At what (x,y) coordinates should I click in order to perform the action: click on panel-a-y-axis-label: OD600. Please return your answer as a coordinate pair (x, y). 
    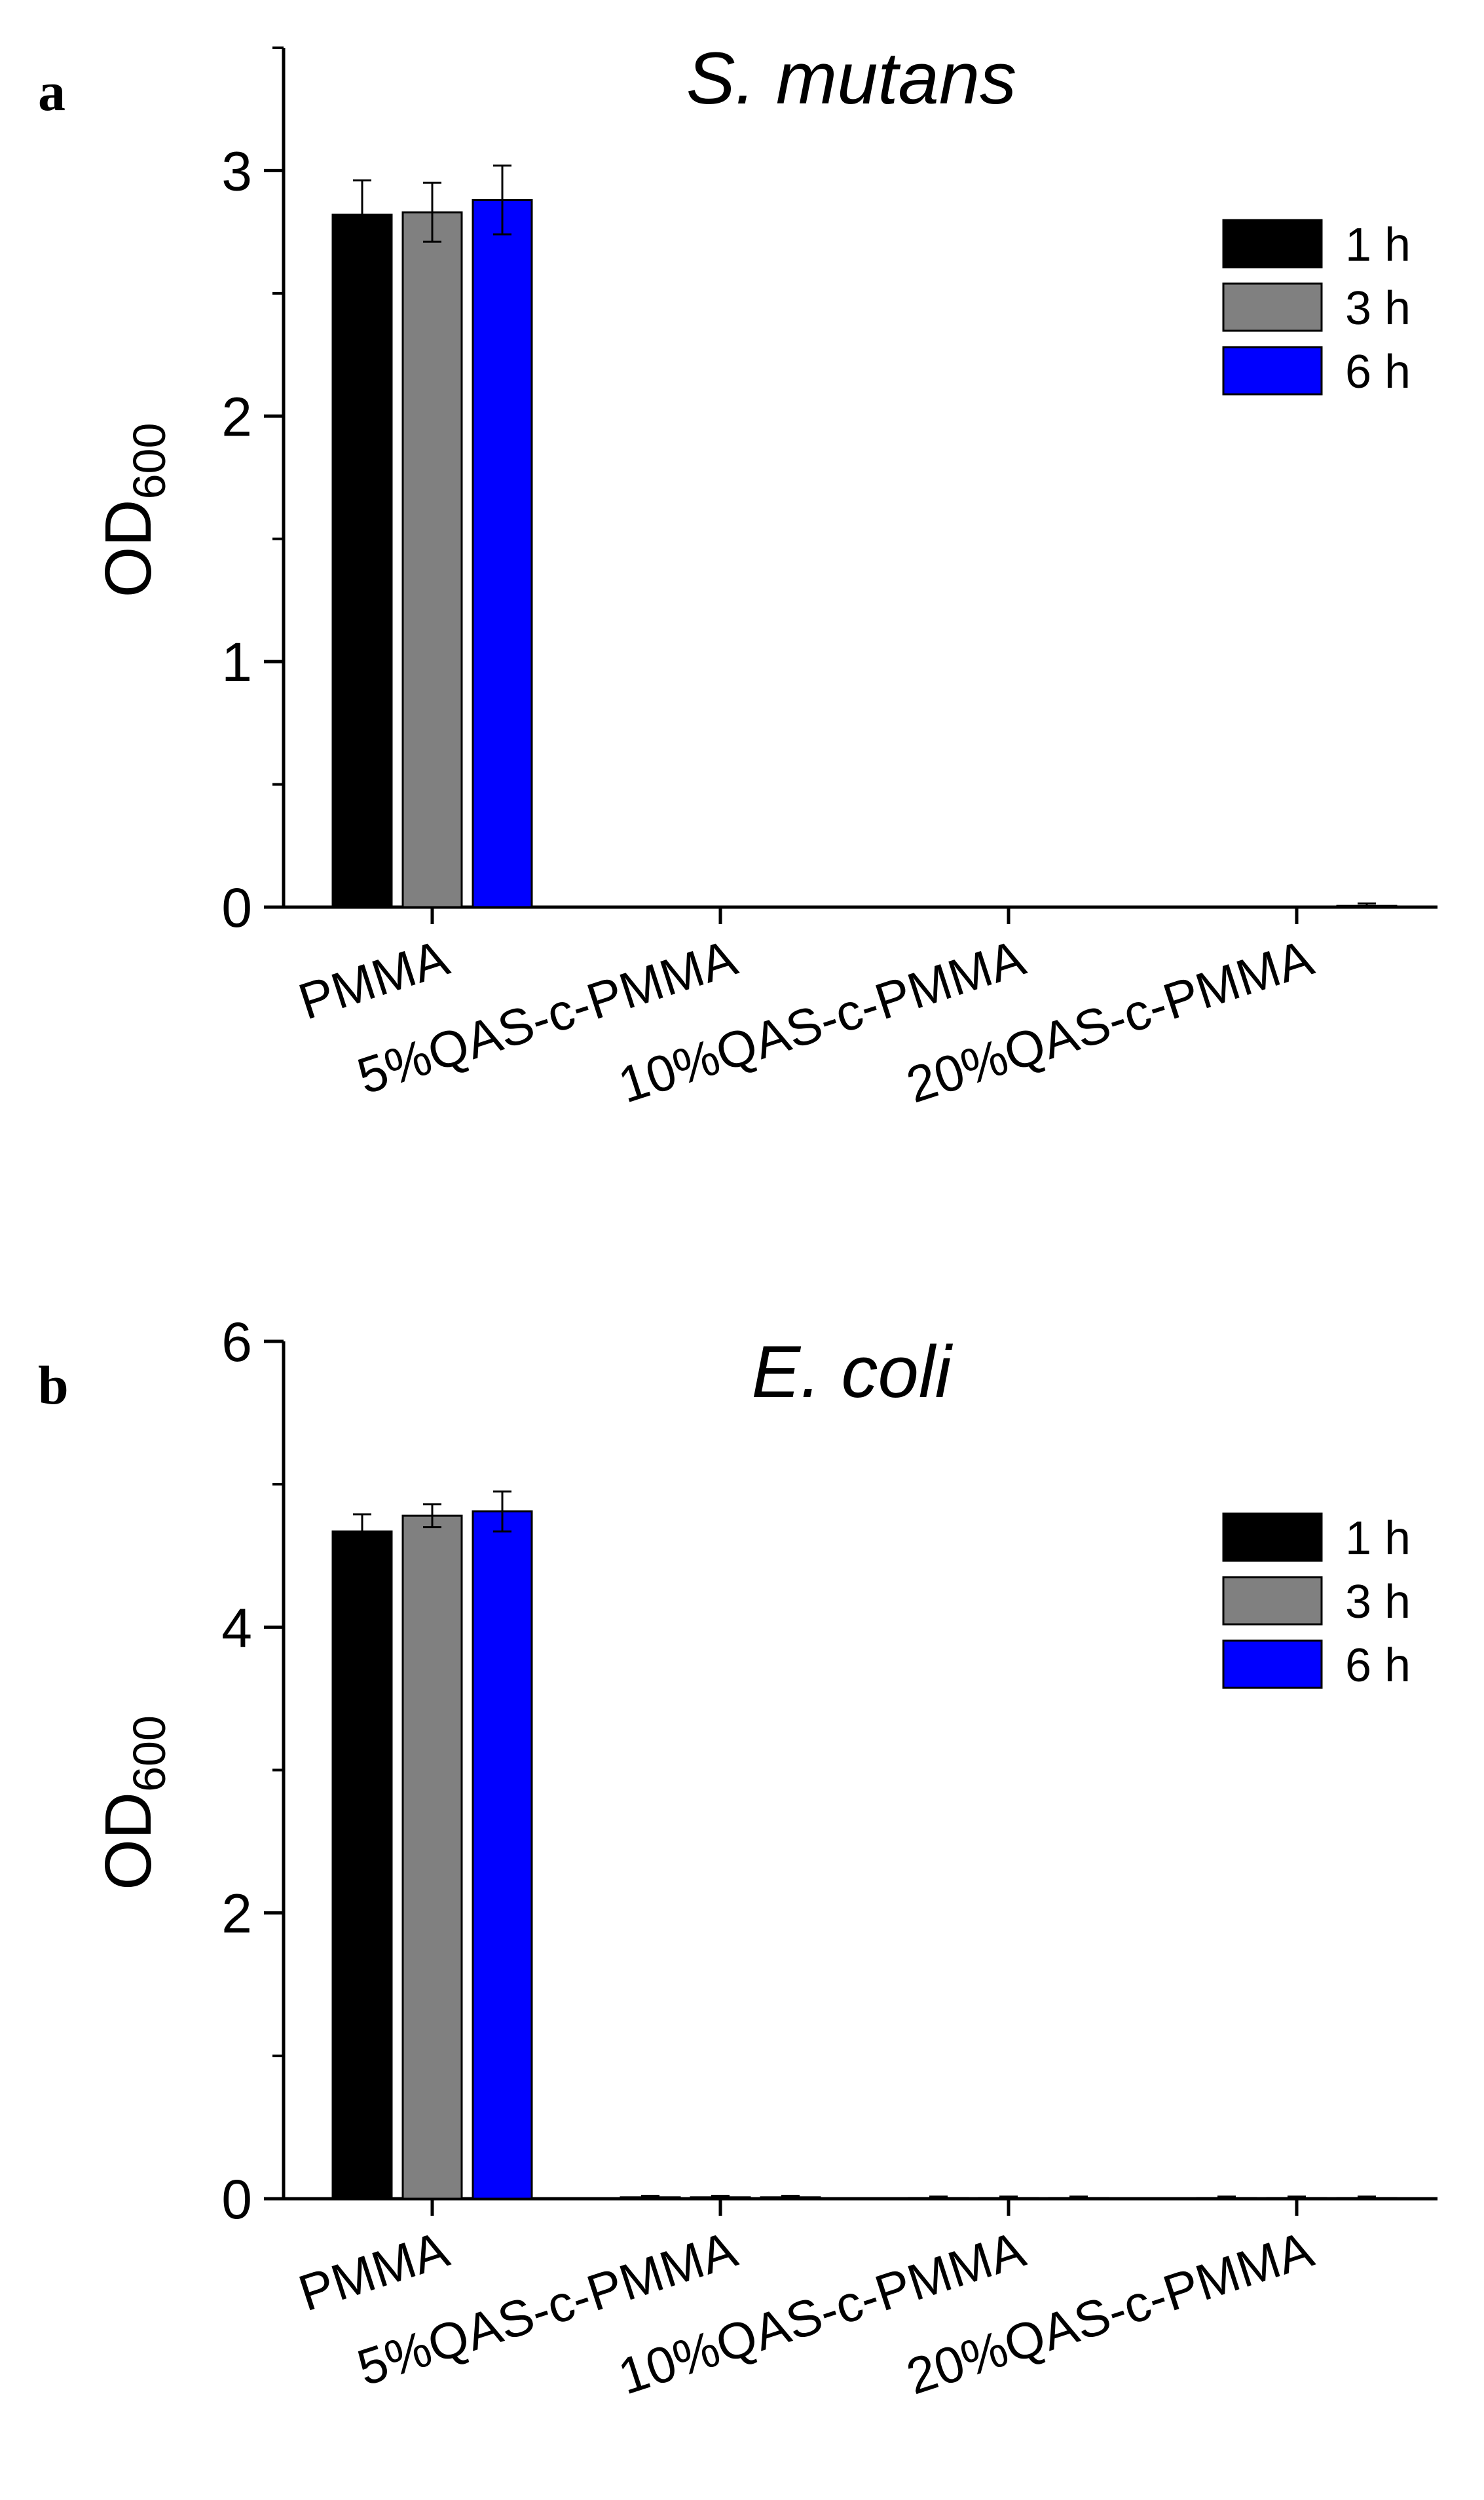
    Looking at the image, I should click on (133, 510).